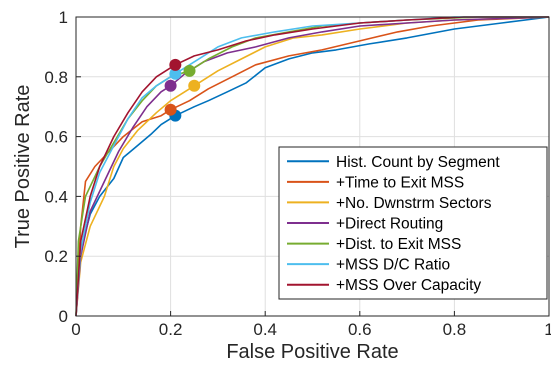 This screenshot has width=551, height=366. What do you see at coordinates (265, 329) in the screenshot?
I see `x-tick-label: 0.4` at bounding box center [265, 329].